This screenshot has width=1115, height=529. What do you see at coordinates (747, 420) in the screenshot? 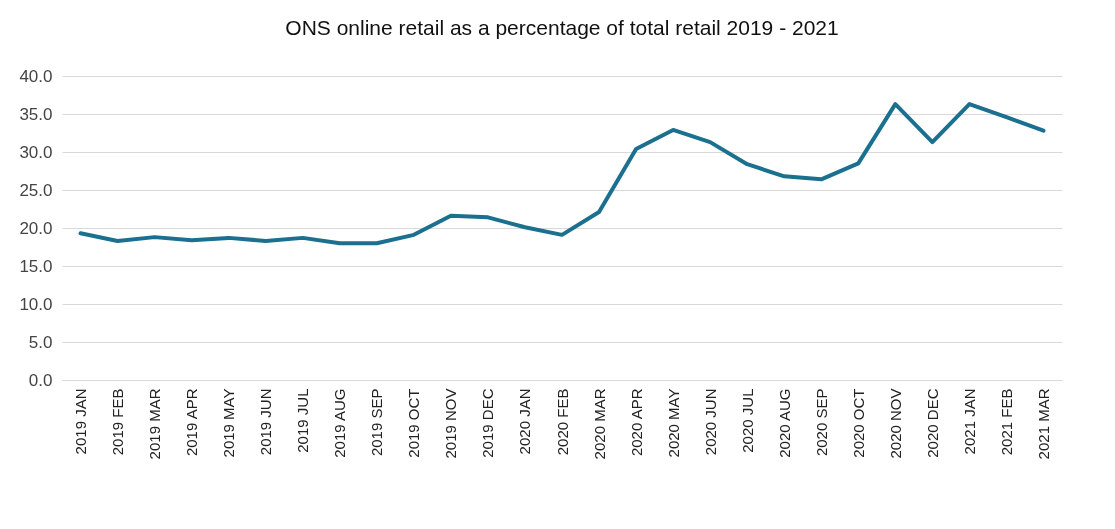
I see `x-tick-label: 2020 JUL` at bounding box center [747, 420].